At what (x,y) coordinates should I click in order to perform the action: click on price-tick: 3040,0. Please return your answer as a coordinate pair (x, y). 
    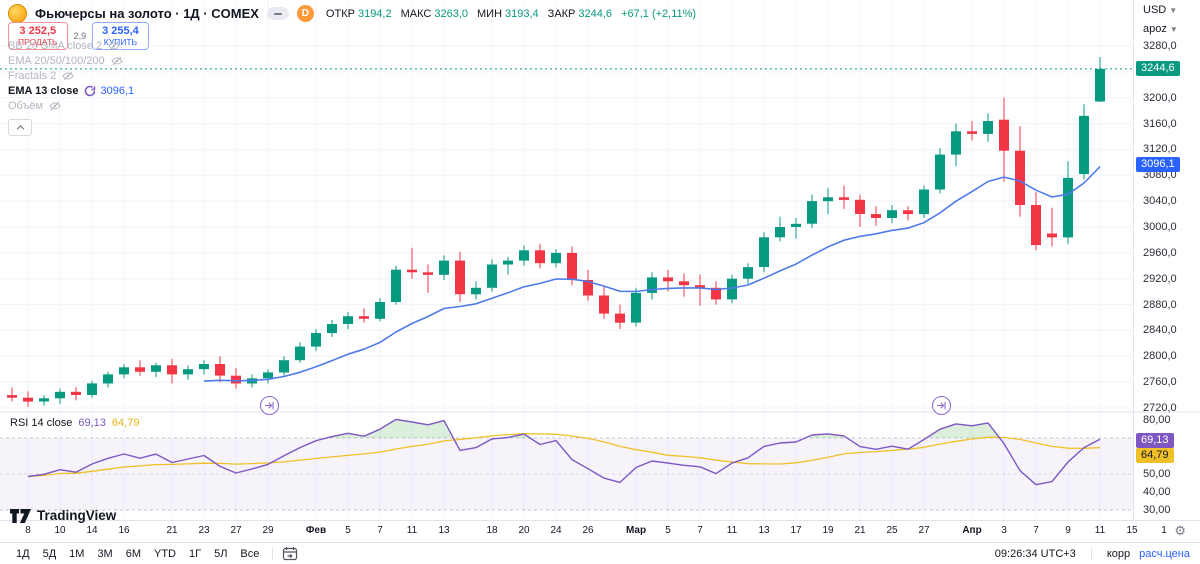
    Looking at the image, I should click on (1160, 201).